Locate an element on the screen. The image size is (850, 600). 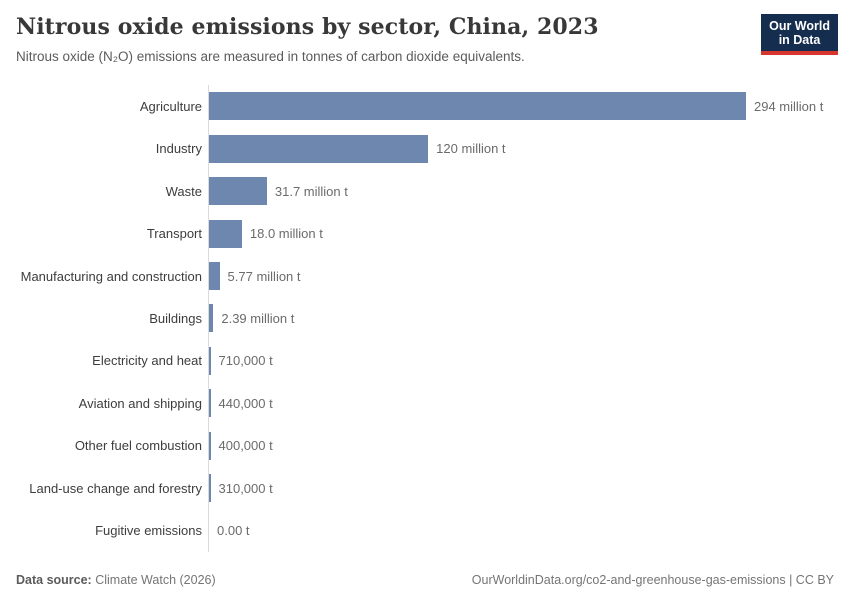
bar-row: Electricity and heat 710,000 t is located at coordinates (425, 361).